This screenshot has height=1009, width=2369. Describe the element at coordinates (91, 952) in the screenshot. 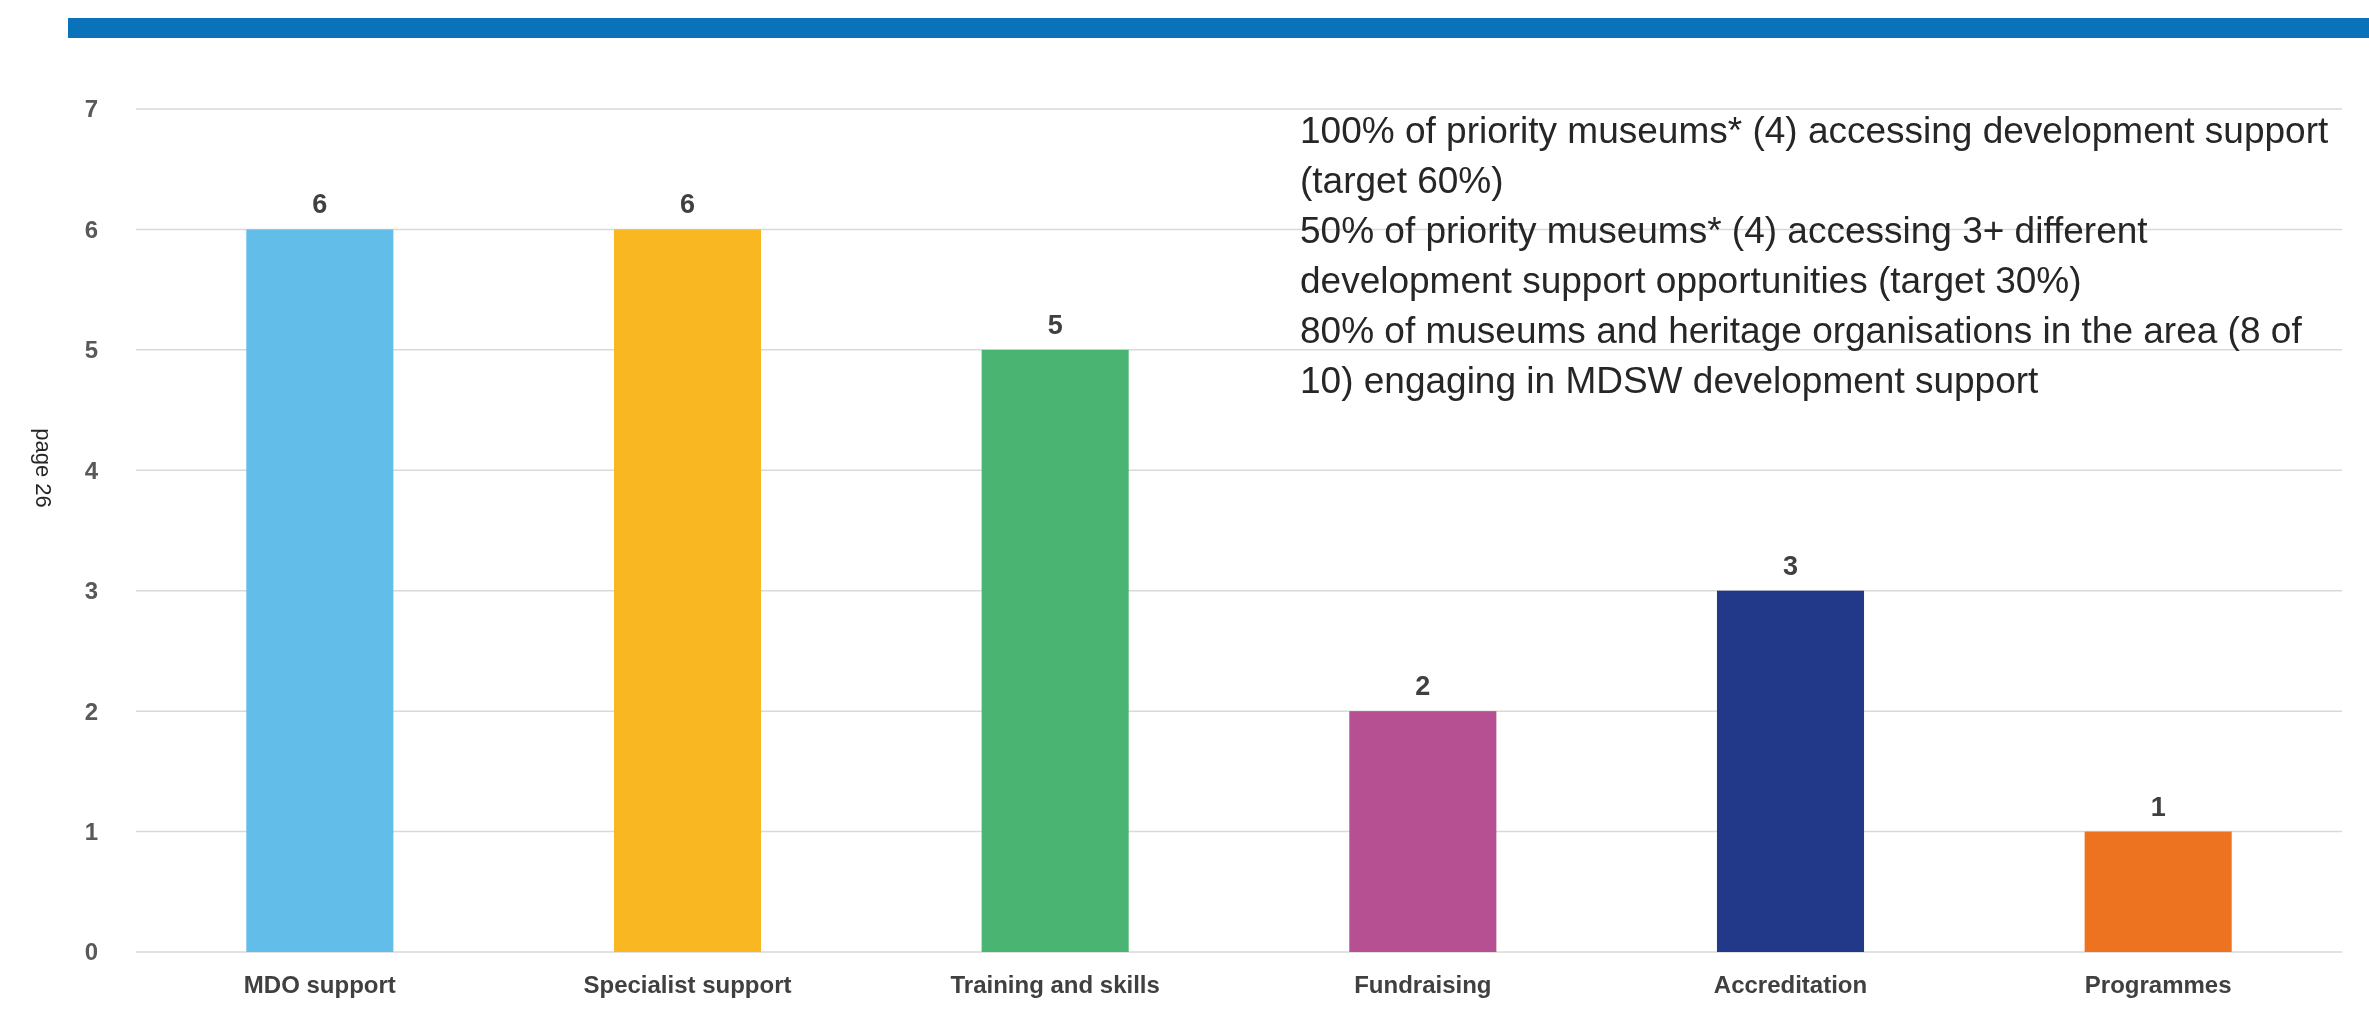

I see `y-tick-label: 0` at that location.